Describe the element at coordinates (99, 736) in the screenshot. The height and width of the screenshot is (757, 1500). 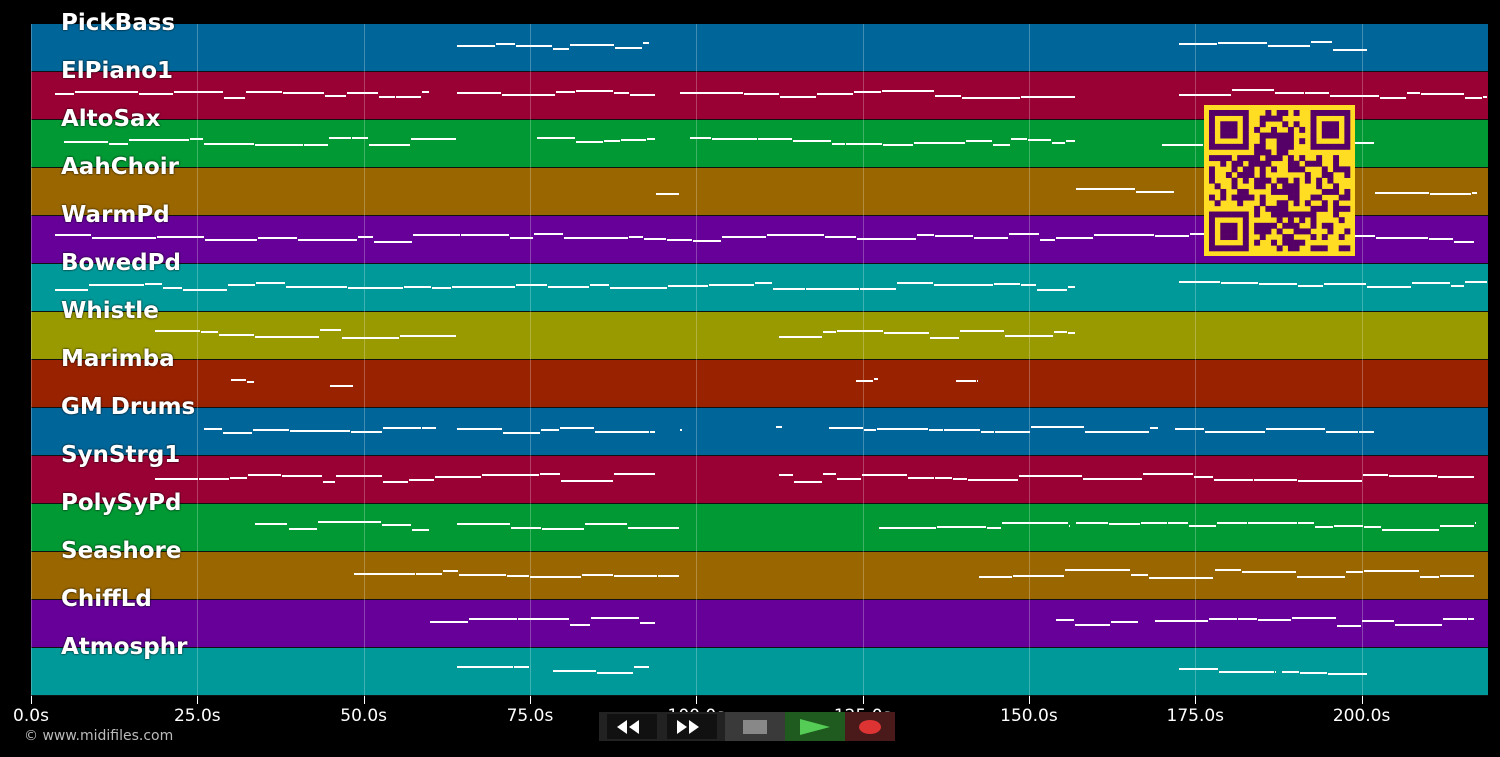
I see `copyright-text: © www.midifiles.com` at that location.